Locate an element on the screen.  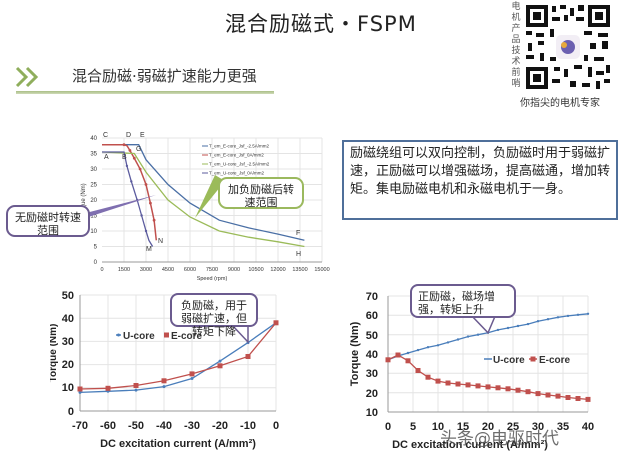
svg-text: F is located at coordinates (298, 233).